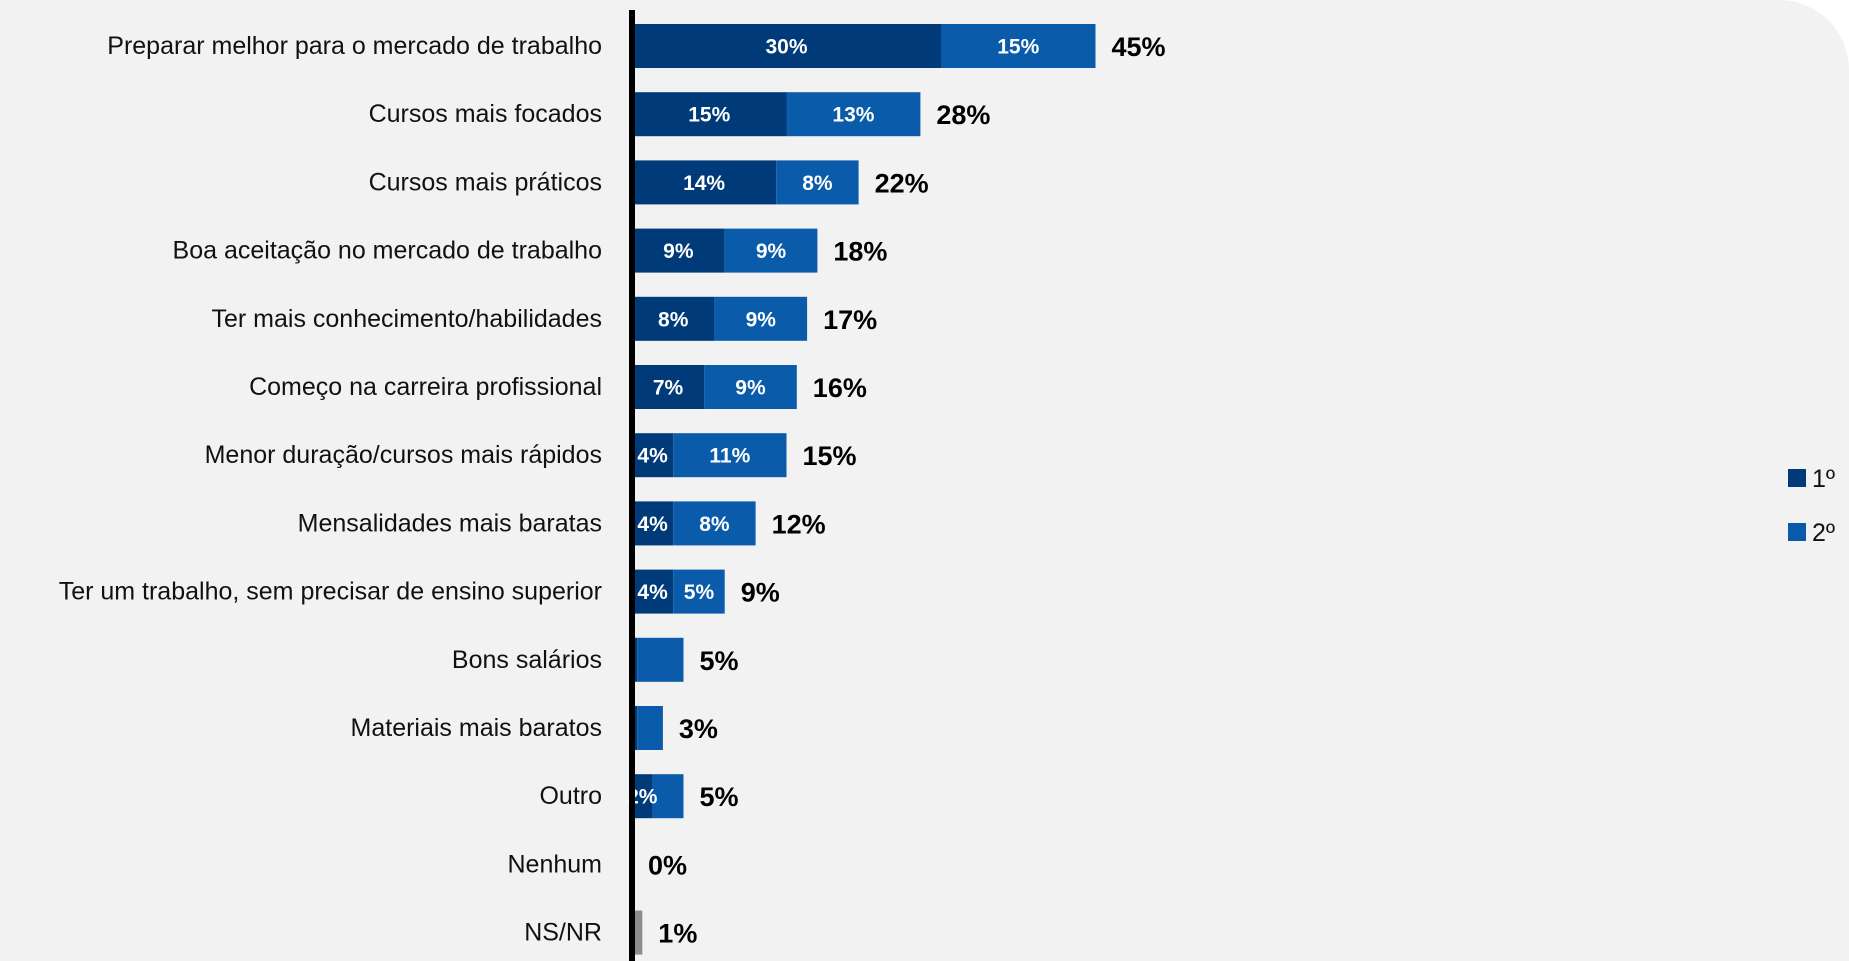 The image size is (1849, 961). What do you see at coordinates (637, 932) in the screenshot?
I see `bar-segment-ns-nr-ns-nr` at bounding box center [637, 932].